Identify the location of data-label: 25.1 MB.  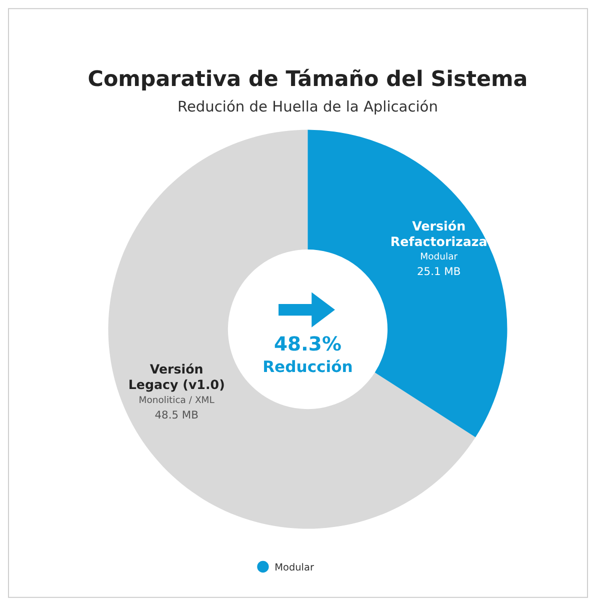
(438, 271).